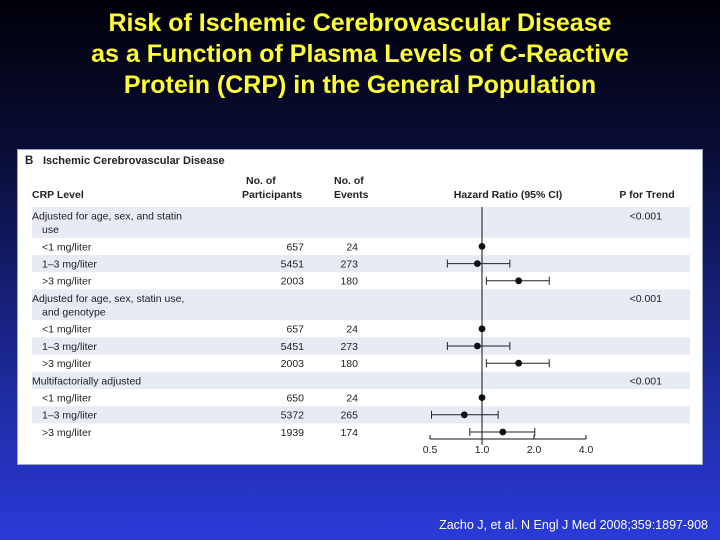 Image resolution: width=720 pixels, height=540 pixels. Describe the element at coordinates (50, 230) in the screenshot. I see `group-label: use` at that location.